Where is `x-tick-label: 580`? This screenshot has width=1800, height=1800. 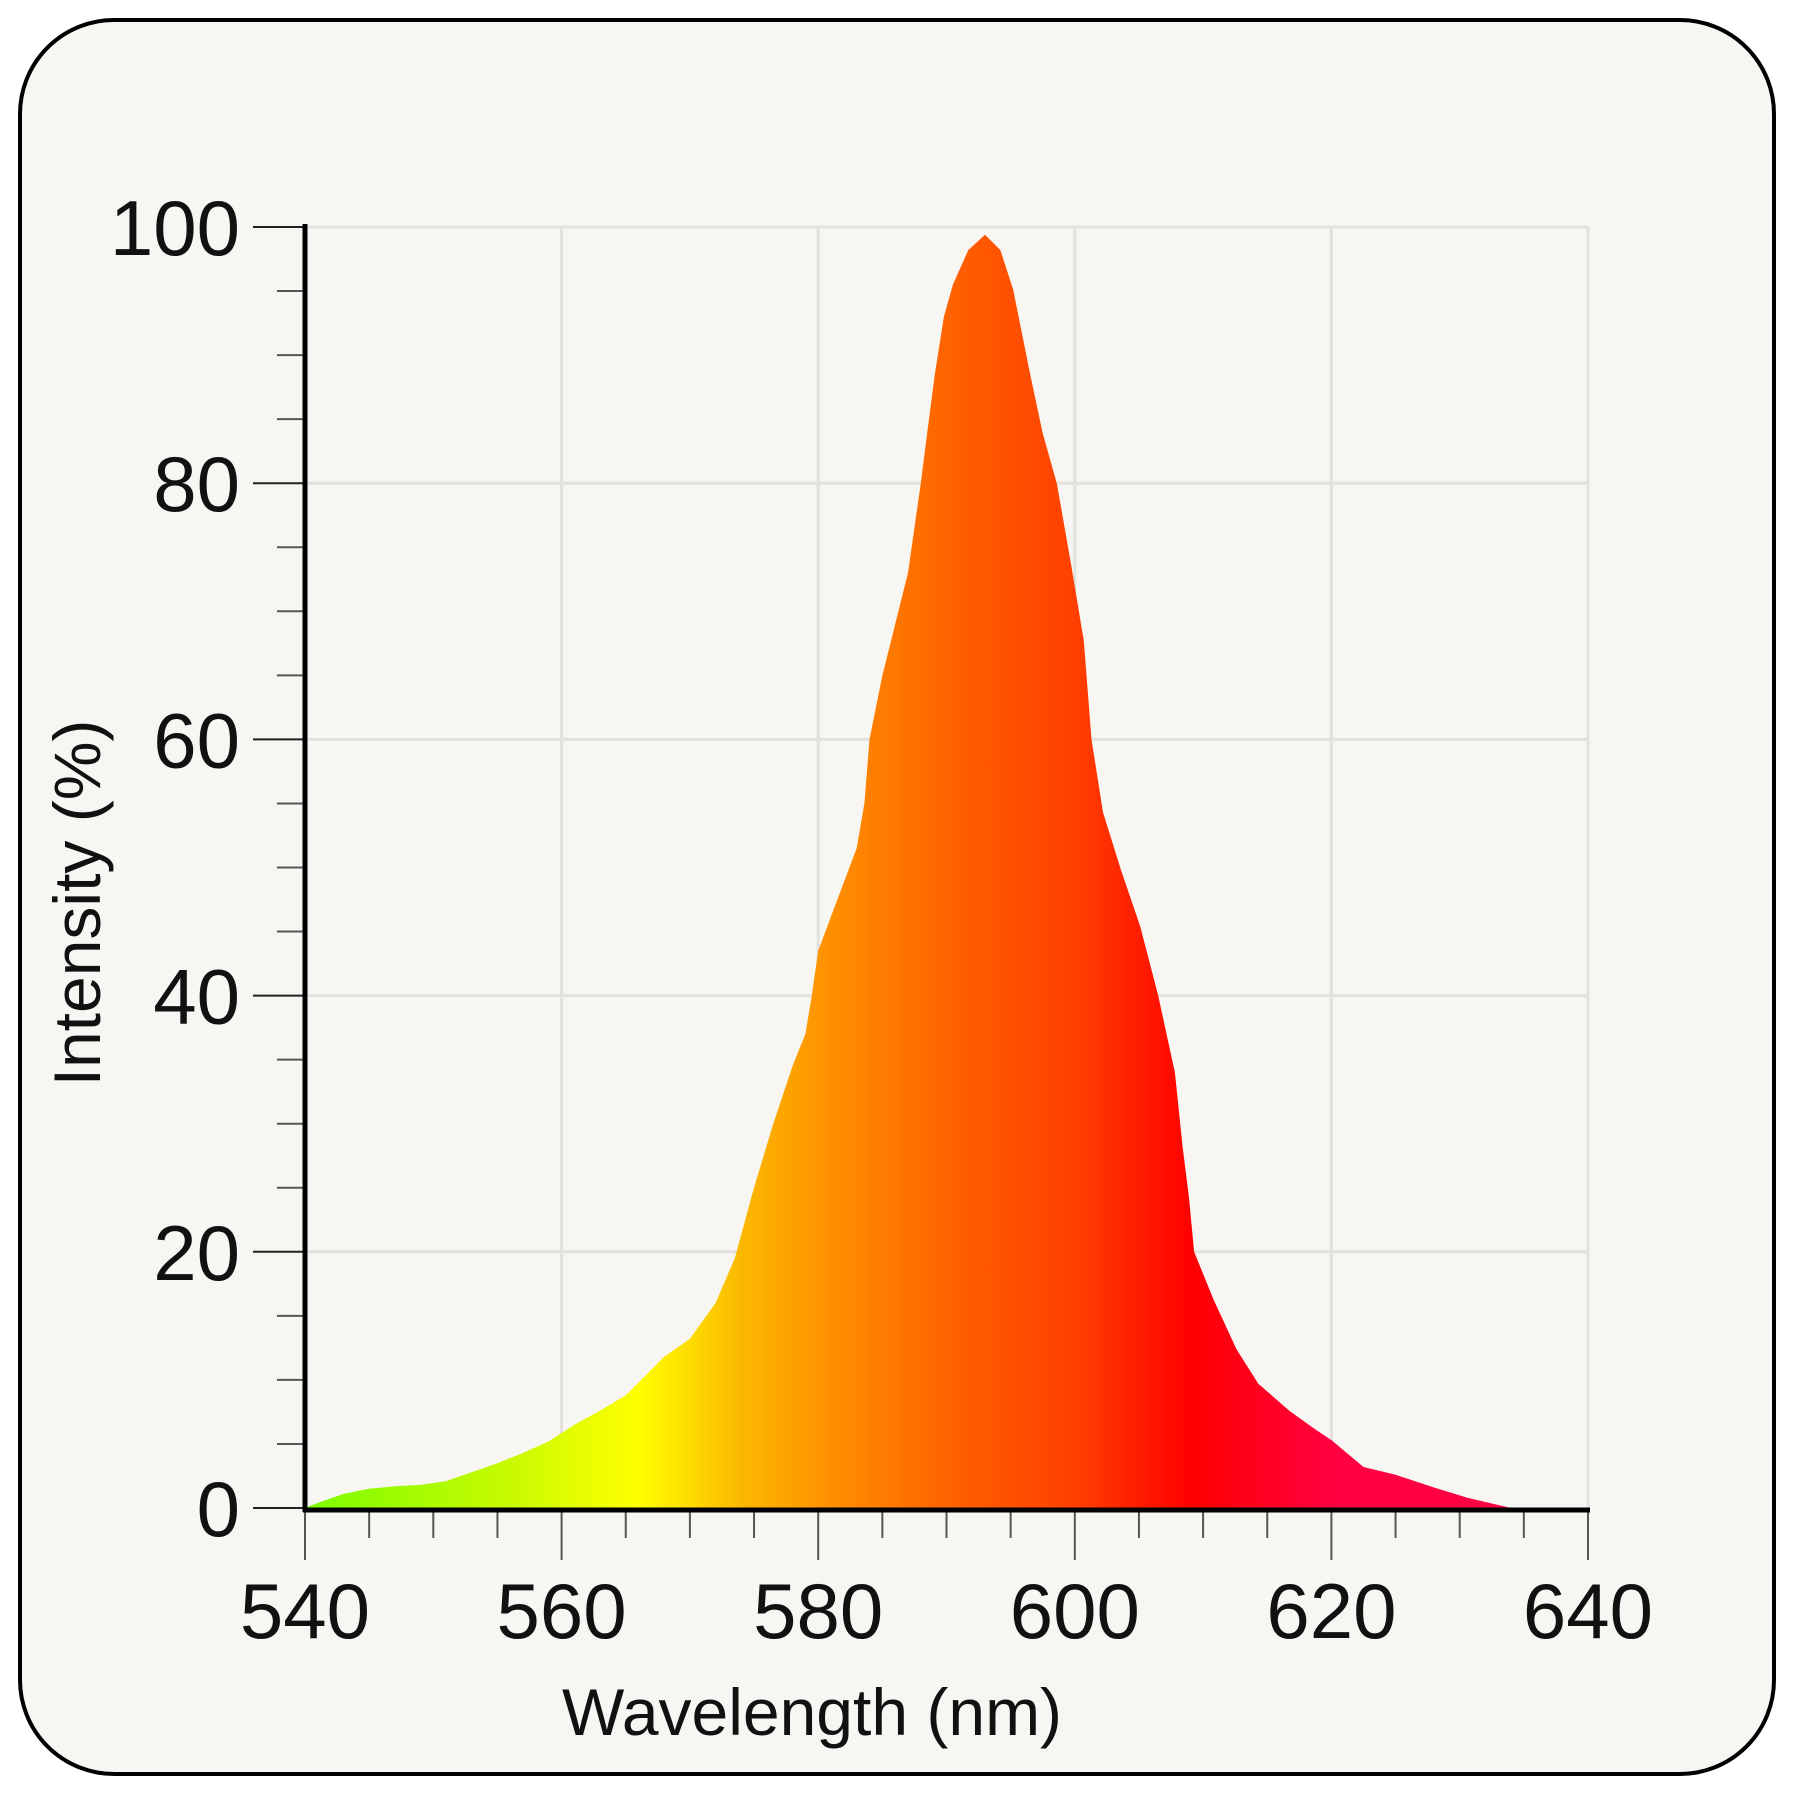 x-tick-label: 580 is located at coordinates (818, 1611).